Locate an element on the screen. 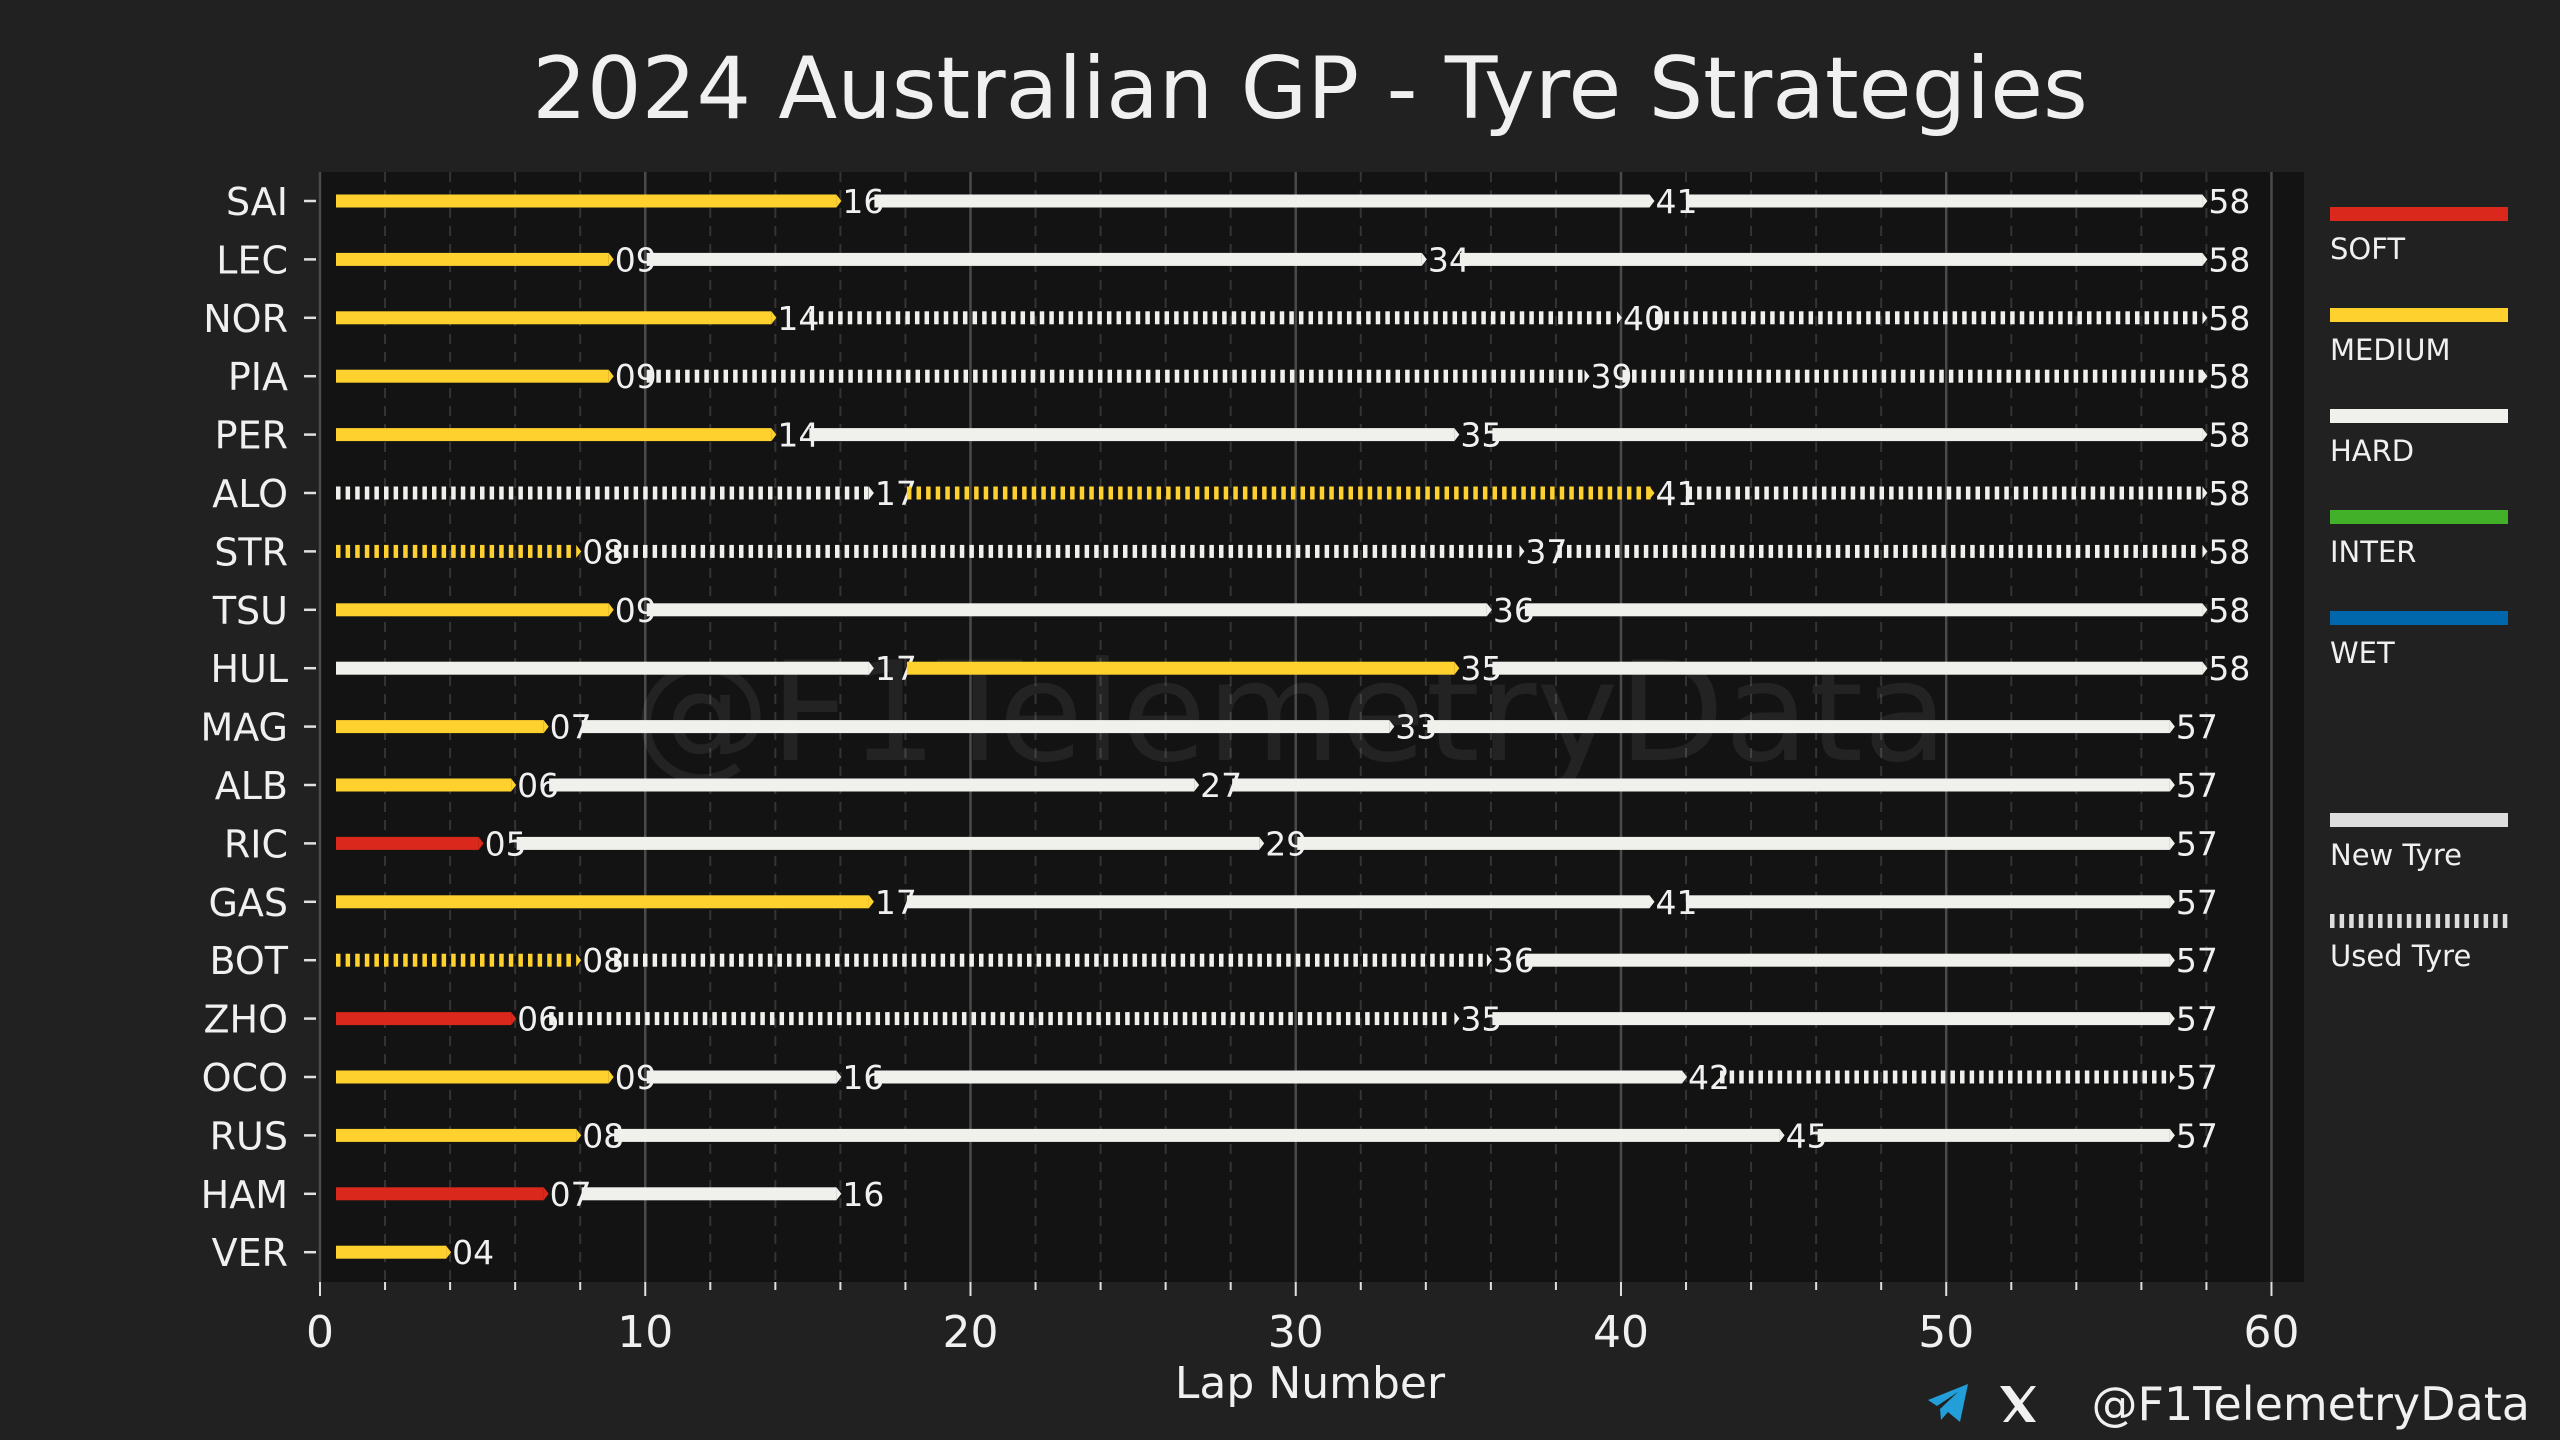 This screenshot has width=2560, height=1440. stint-end-lap-label: 57 is located at coordinates (2197, 785).